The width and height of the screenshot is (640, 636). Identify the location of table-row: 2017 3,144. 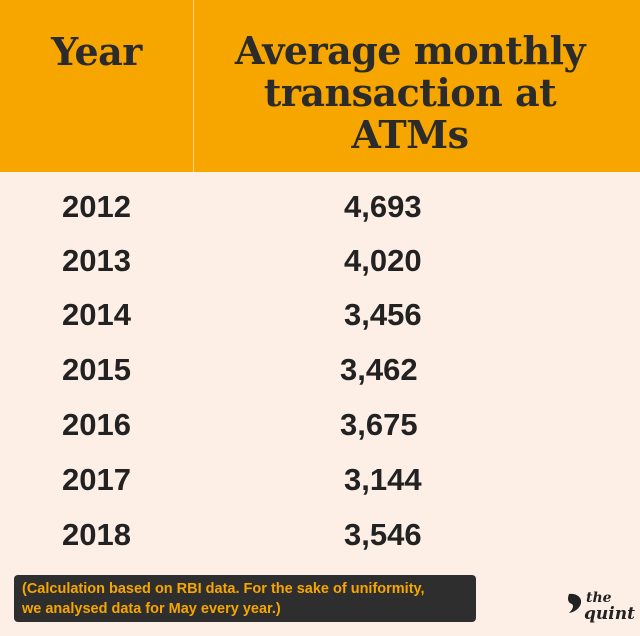
(320, 480).